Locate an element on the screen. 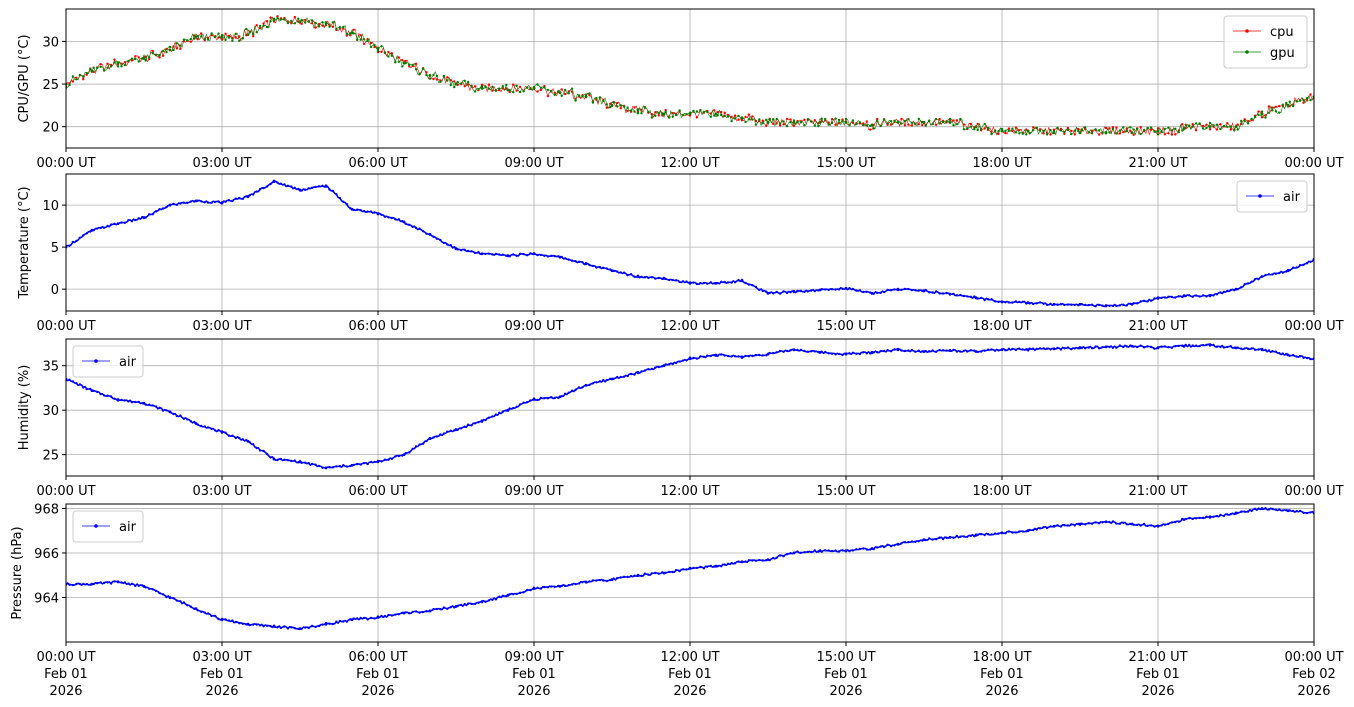  y-tick-label: 30 is located at coordinates (50, 411).